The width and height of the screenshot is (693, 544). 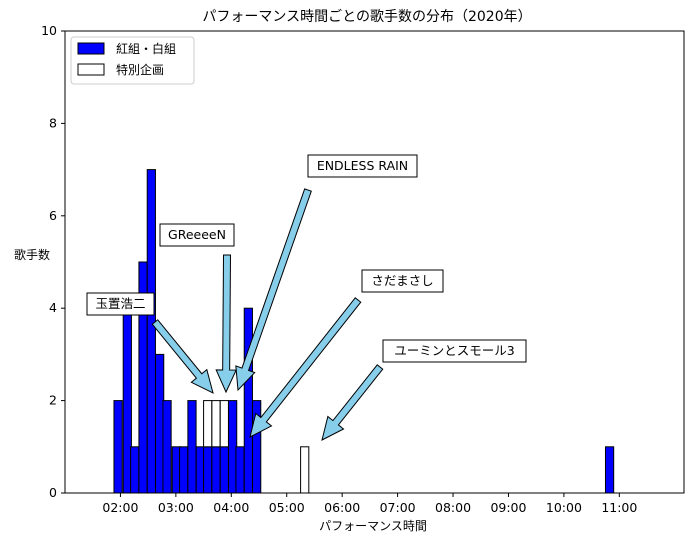 What do you see at coordinates (373, 526) in the screenshot?
I see `x-axis-label: パフォーマンス時間` at bounding box center [373, 526].